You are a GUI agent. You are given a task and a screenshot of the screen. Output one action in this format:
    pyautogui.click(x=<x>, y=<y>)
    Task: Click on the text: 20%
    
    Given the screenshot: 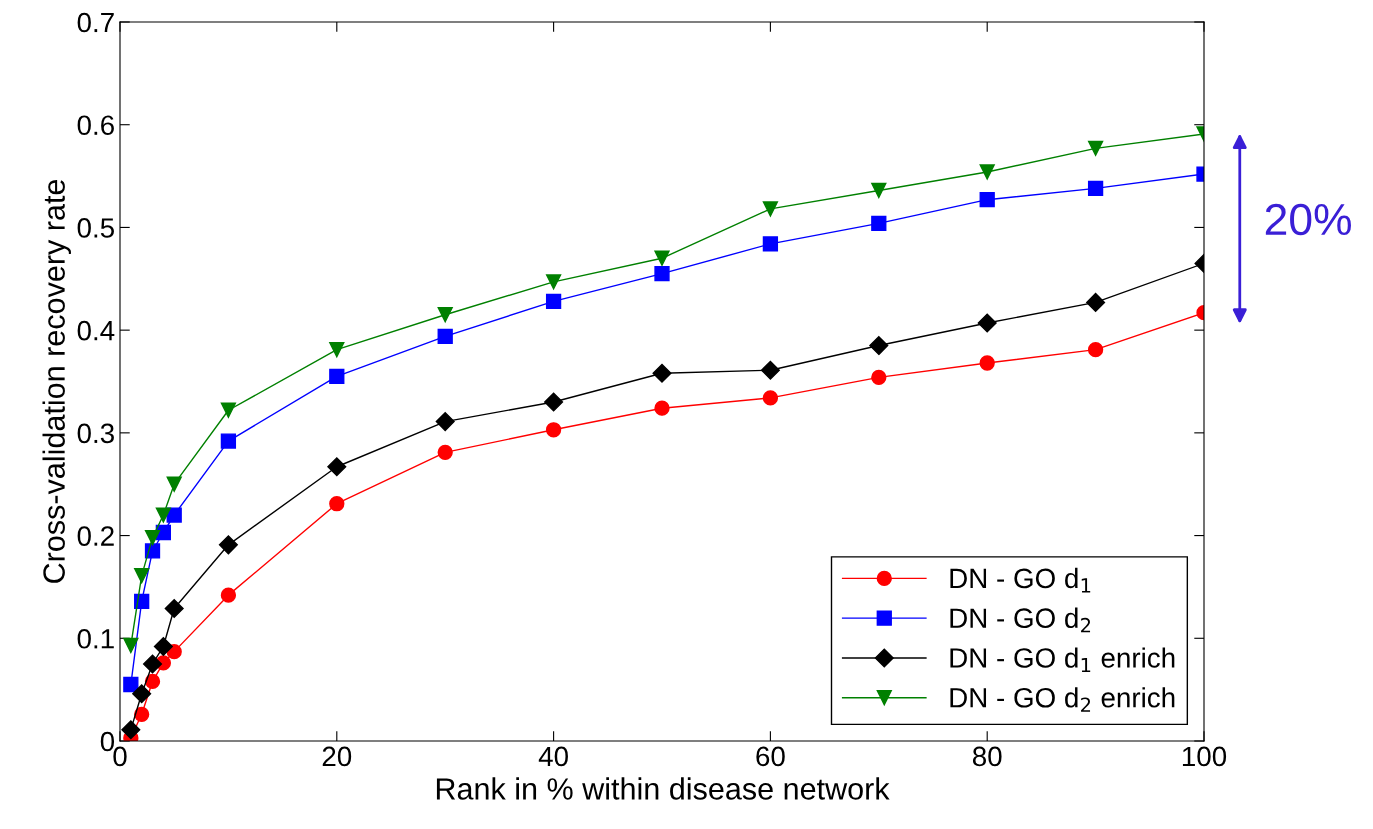 What is the action you would take?
    pyautogui.click(x=1308, y=219)
    